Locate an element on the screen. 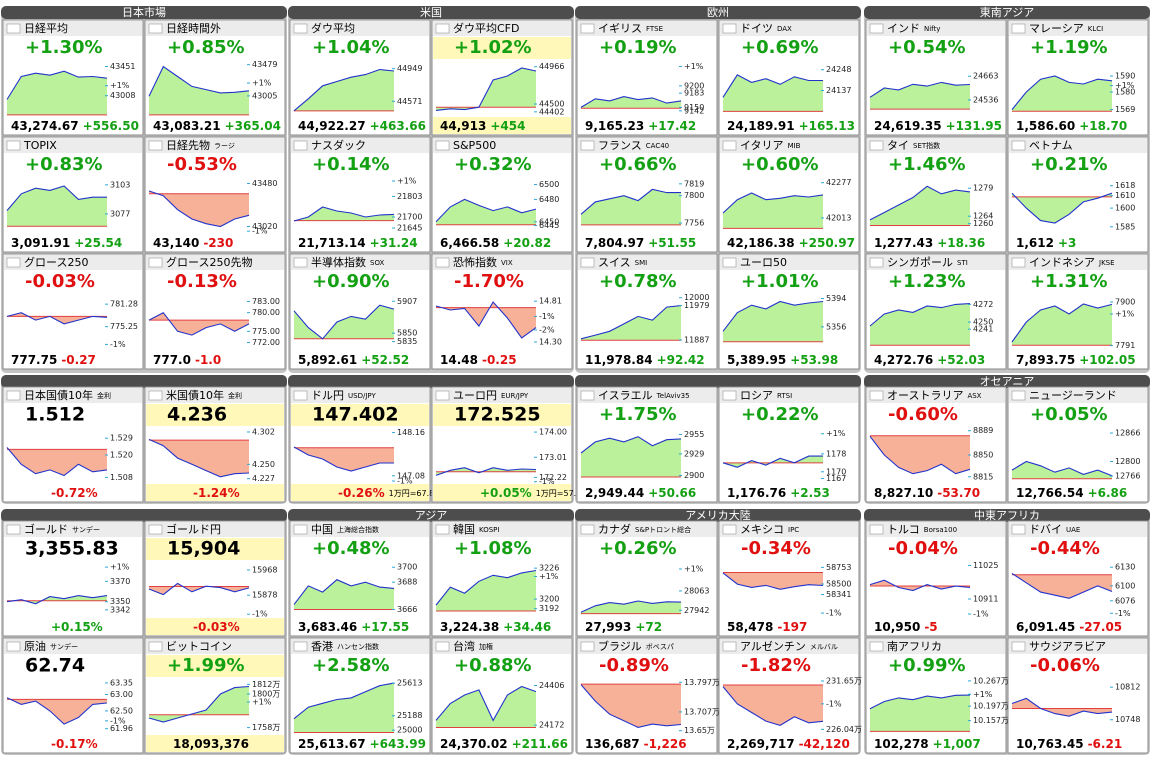  name: ドル円 is located at coordinates (327, 395).